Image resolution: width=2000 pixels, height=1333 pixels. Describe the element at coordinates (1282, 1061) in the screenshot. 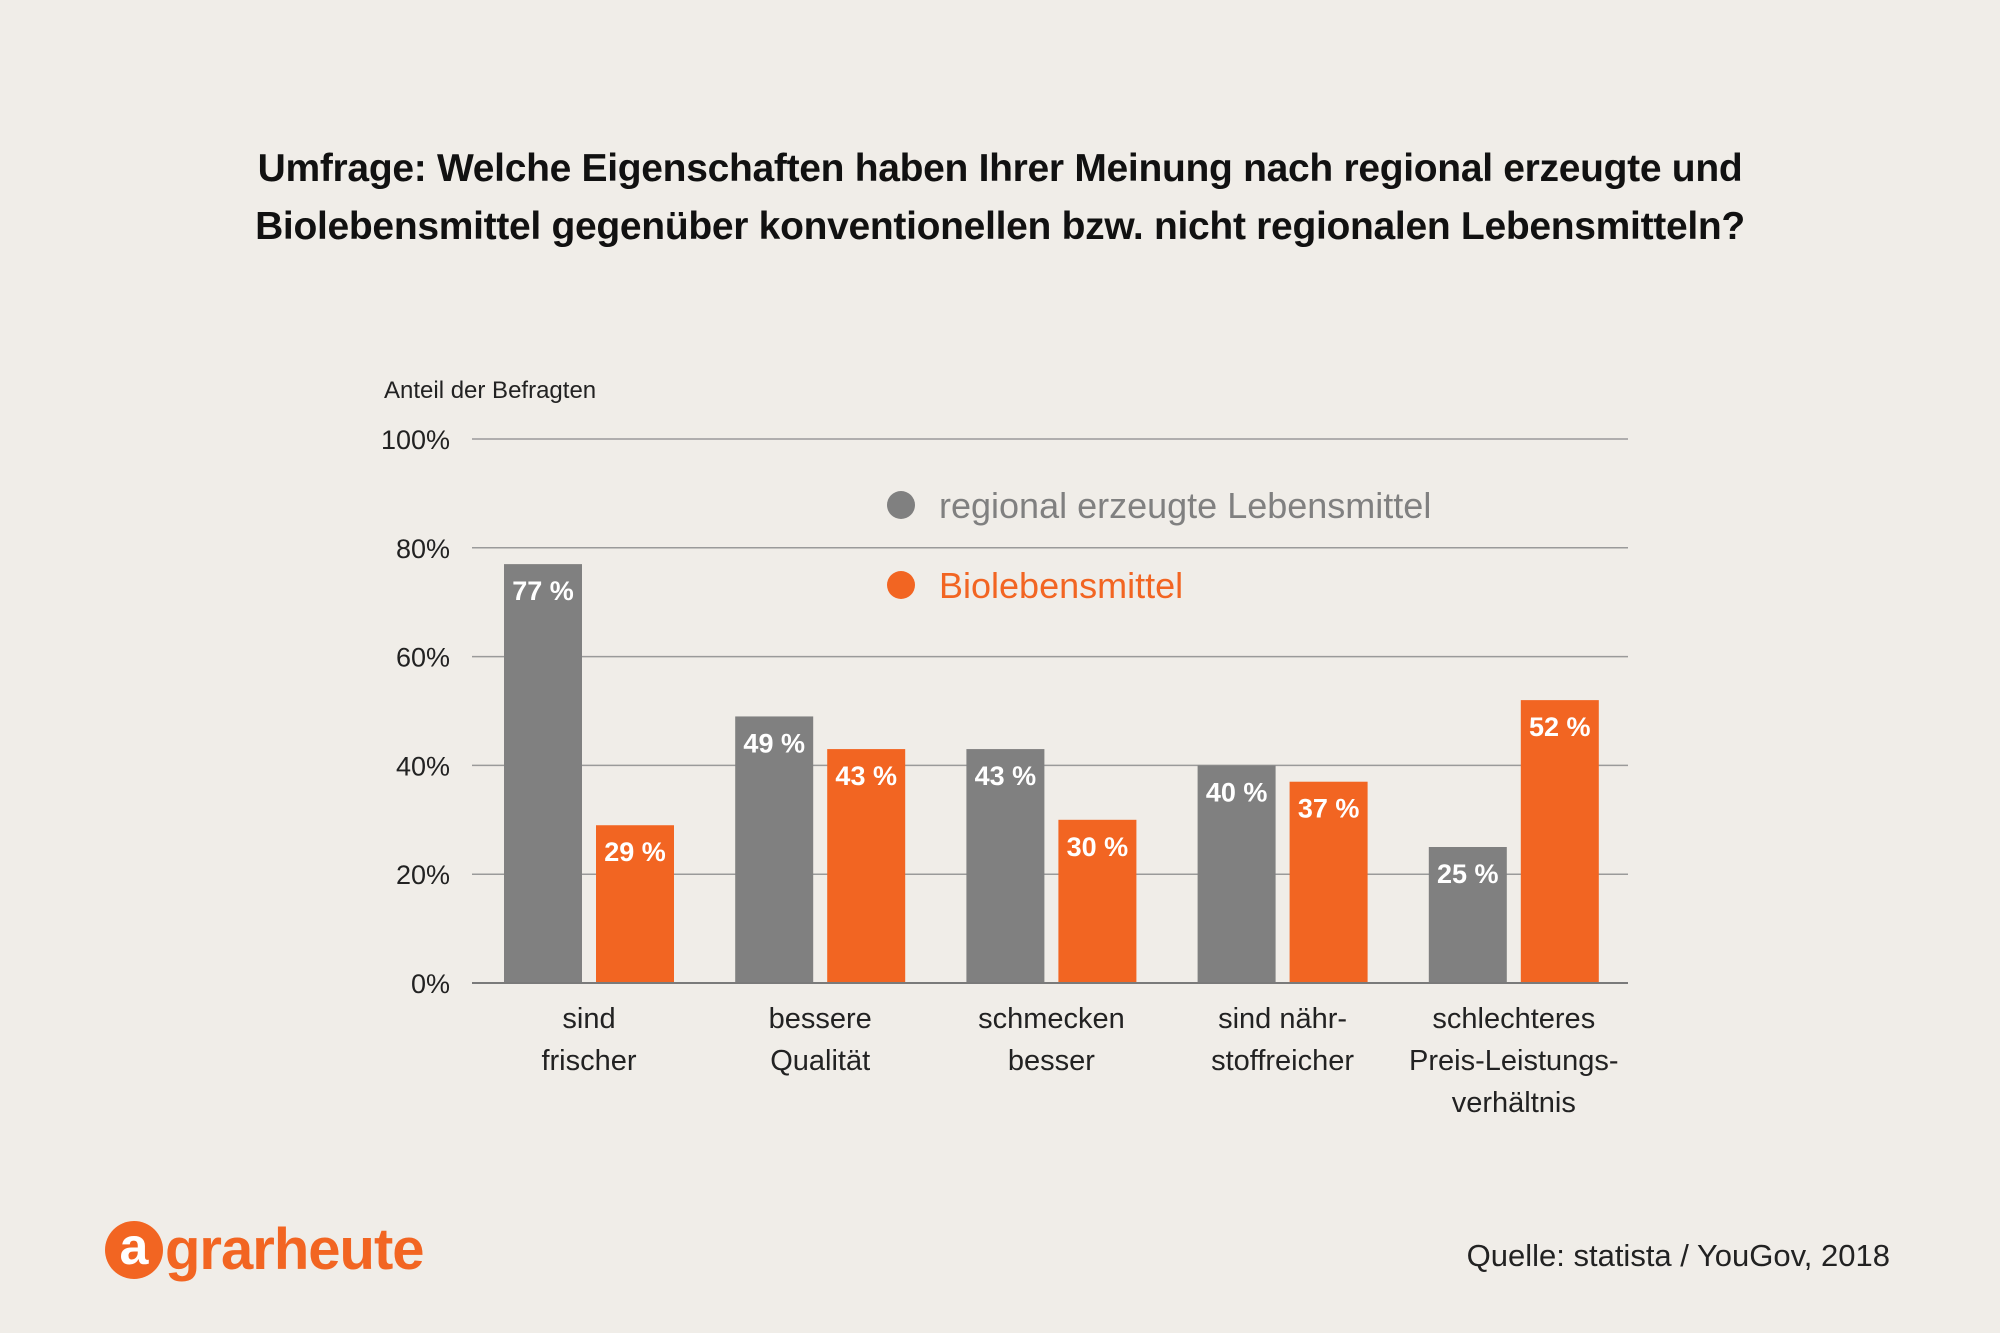

I see `x-tick-label: stoffreicher` at that location.